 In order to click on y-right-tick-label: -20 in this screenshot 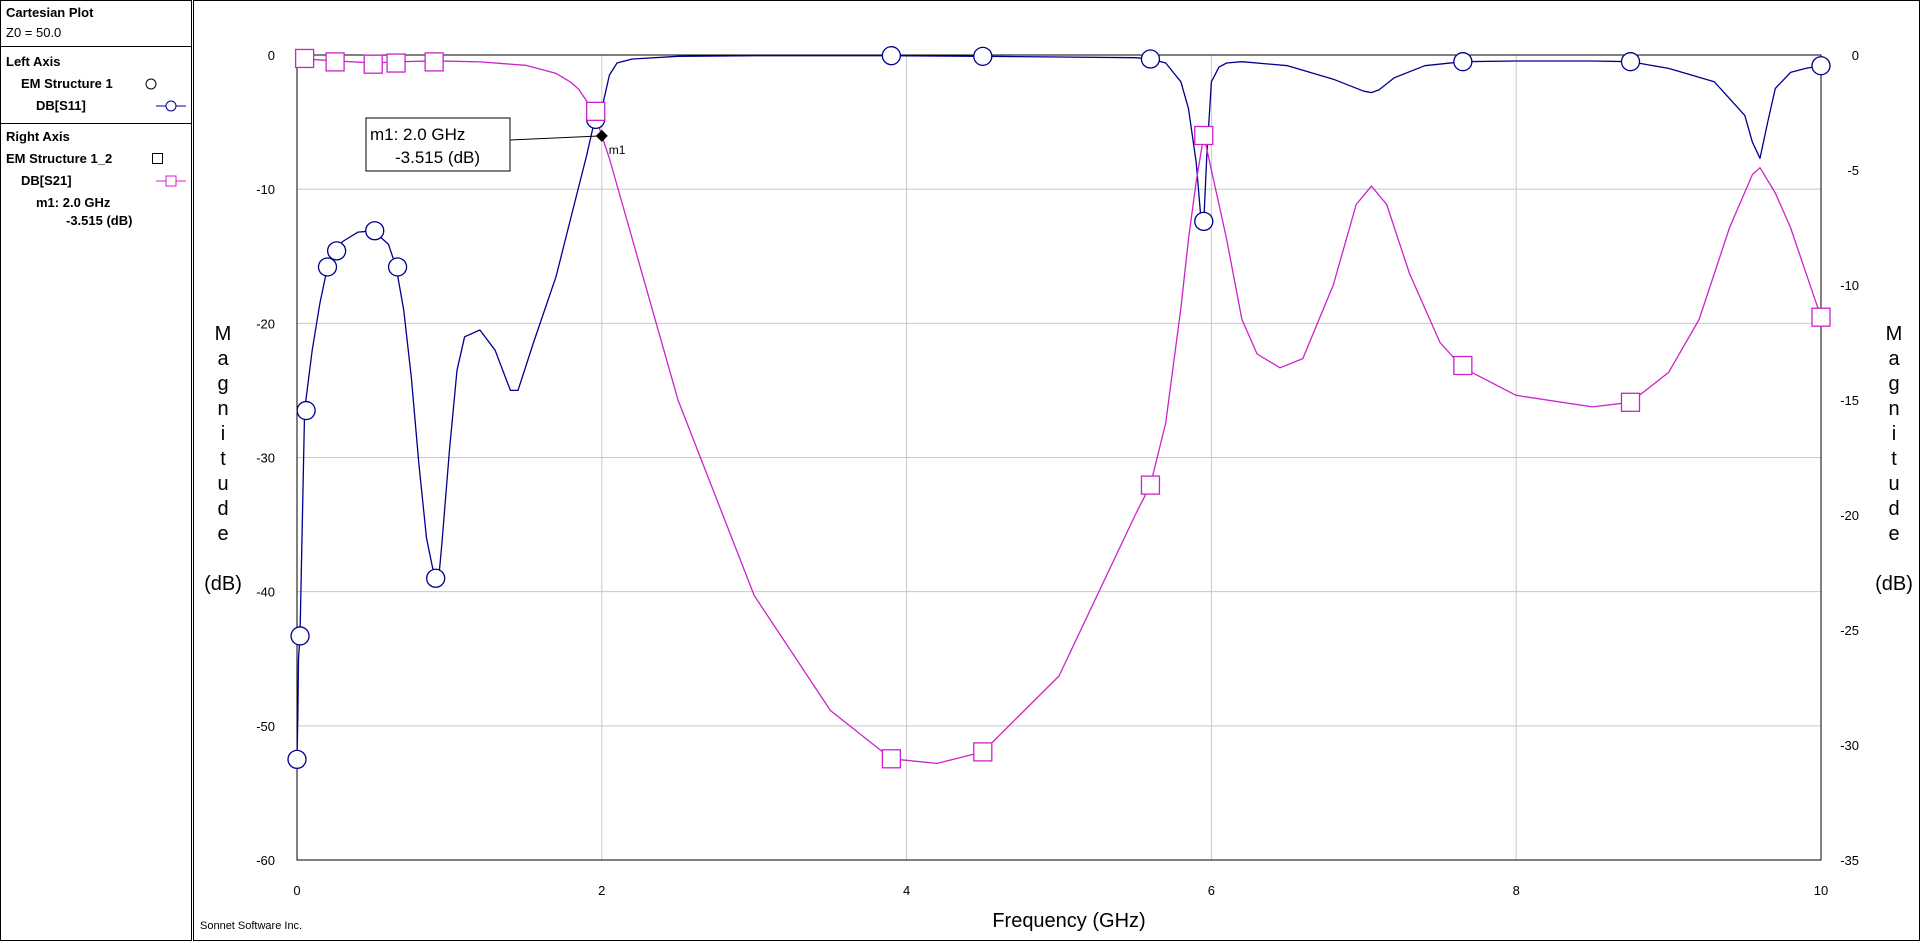, I will do `click(1849, 515)`.